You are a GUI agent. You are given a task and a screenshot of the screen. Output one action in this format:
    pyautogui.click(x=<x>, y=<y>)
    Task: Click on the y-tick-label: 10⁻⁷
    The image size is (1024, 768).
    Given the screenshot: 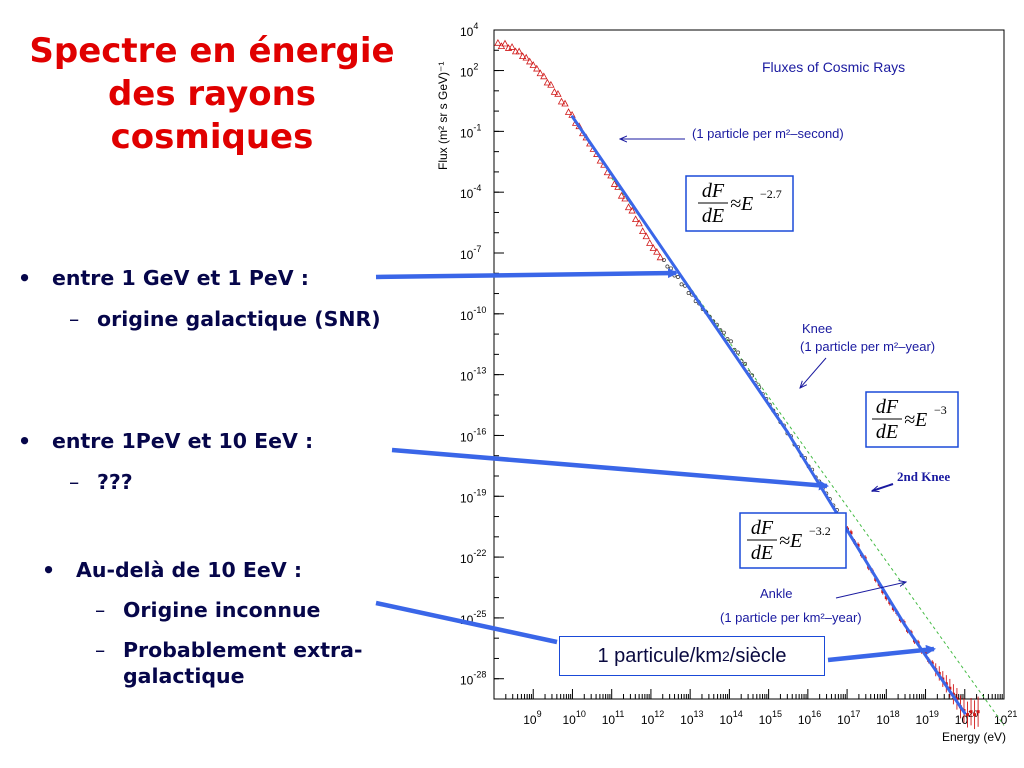 What is the action you would take?
    pyautogui.click(x=470, y=253)
    